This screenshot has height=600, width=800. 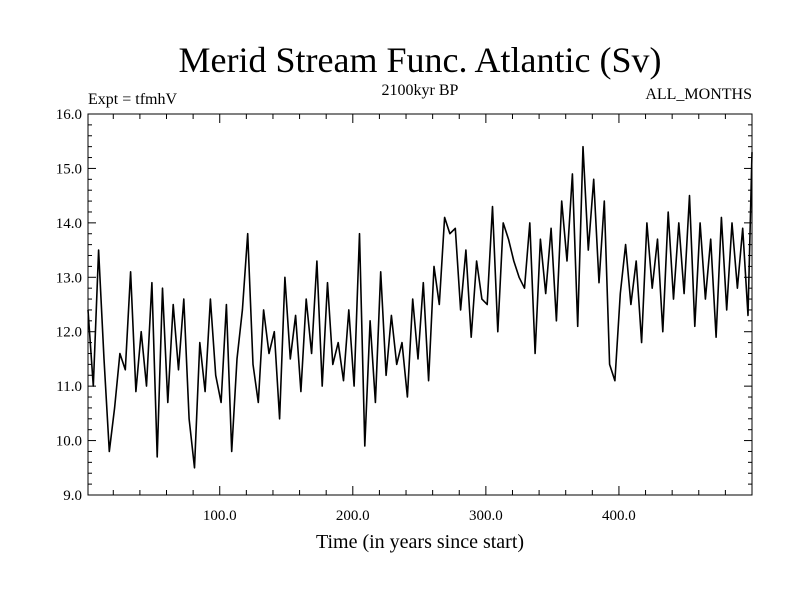 I want to click on y-tick-label: 12.0, so click(x=69, y=333).